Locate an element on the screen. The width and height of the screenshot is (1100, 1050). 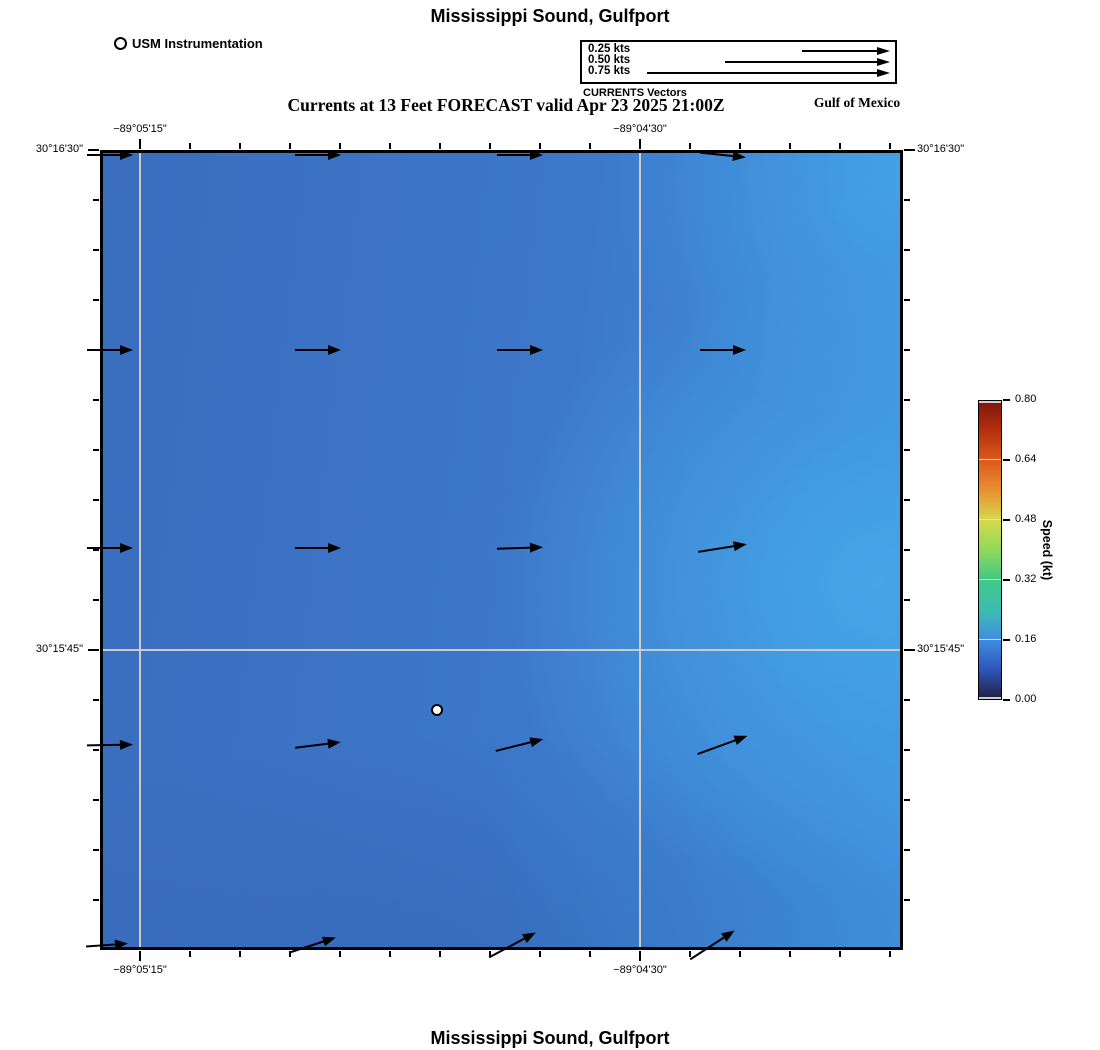
lon-tick-label: −89°04'30" is located at coordinates (640, 970).